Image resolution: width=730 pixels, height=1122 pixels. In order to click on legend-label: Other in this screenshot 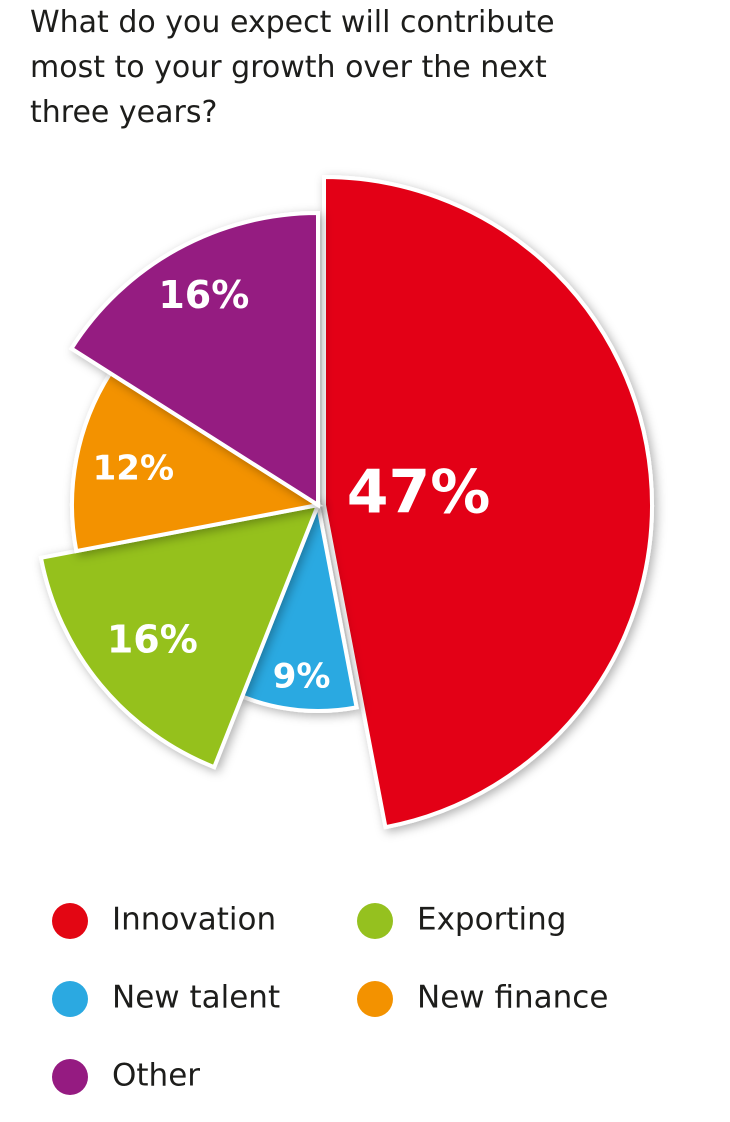, I will do `click(156, 1076)`.